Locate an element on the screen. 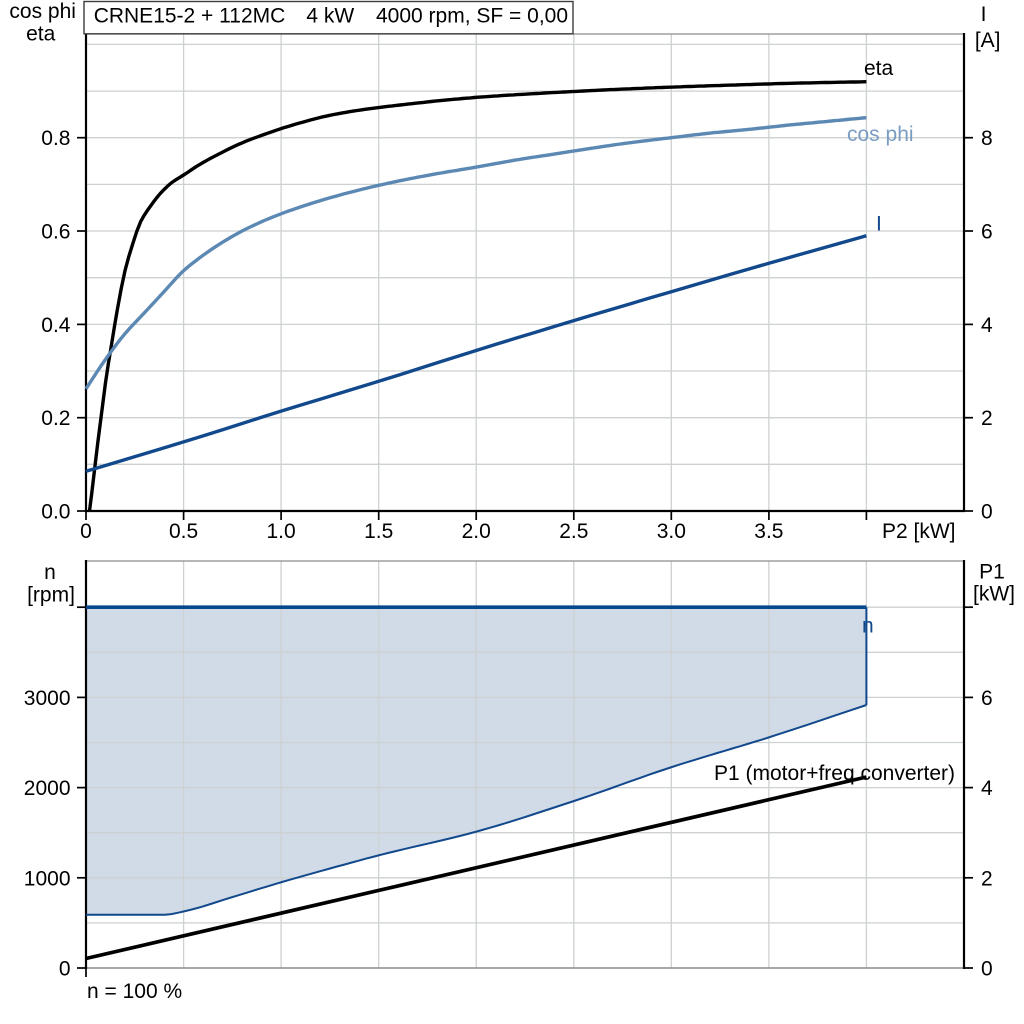  svg-text: 1.0 is located at coordinates (280, 531).